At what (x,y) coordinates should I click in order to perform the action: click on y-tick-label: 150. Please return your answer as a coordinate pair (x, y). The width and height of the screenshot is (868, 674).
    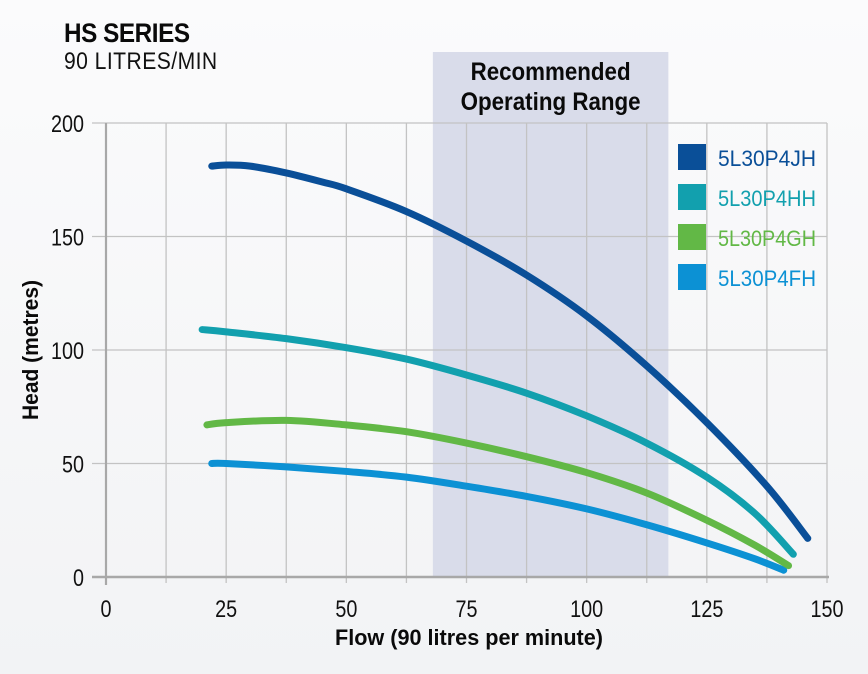
    Looking at the image, I should click on (67, 238).